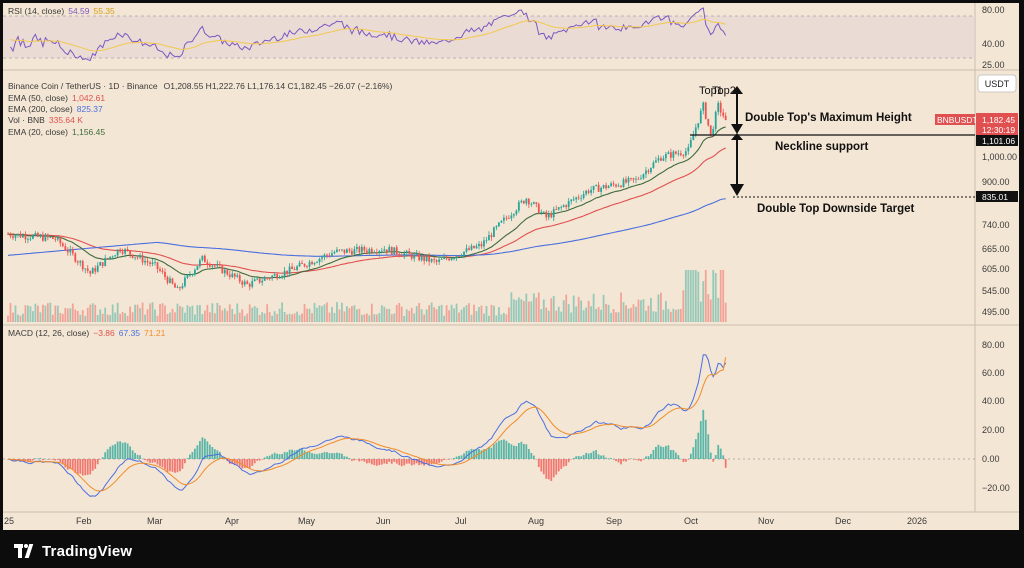 The height and width of the screenshot is (568, 1024). I want to click on price-tick-495: 495.00, so click(996, 312).